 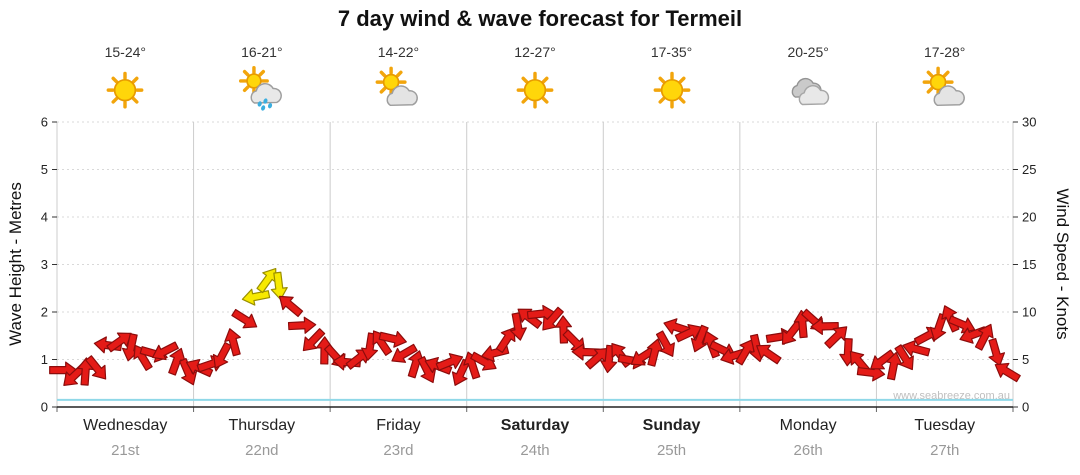 I want to click on temperature-range: 17-28°, so click(x=945, y=52).